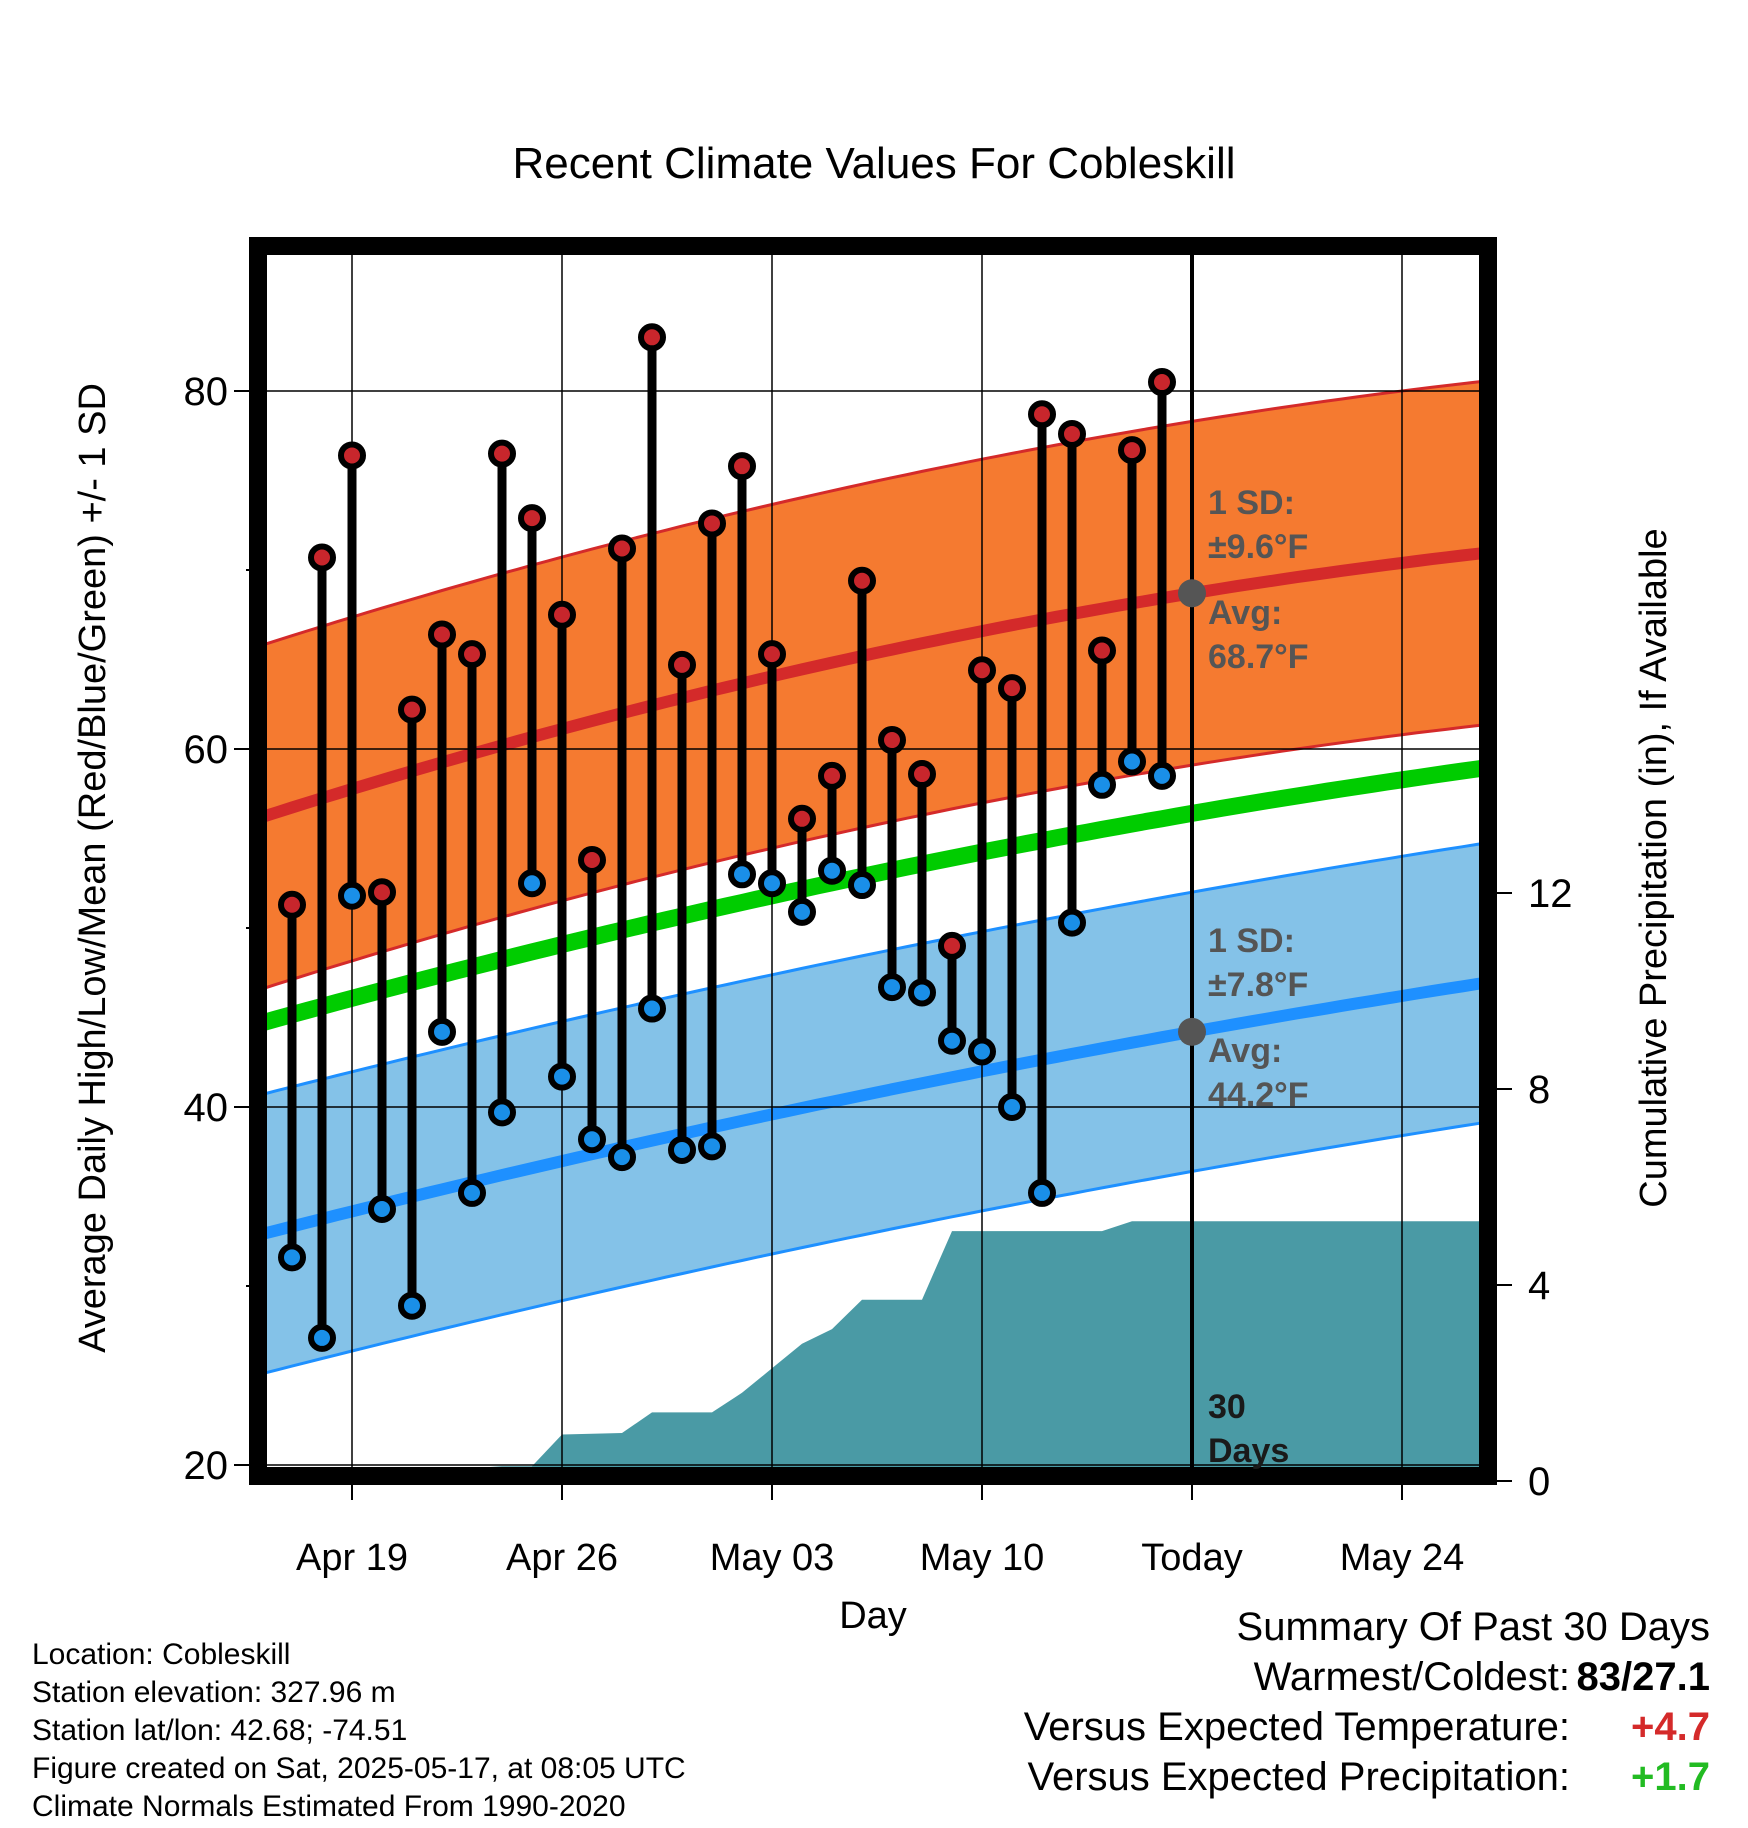 This screenshot has height=1828, width=1748. I want to click on summary-warmest-value: 83/27.1, so click(1643, 1677).